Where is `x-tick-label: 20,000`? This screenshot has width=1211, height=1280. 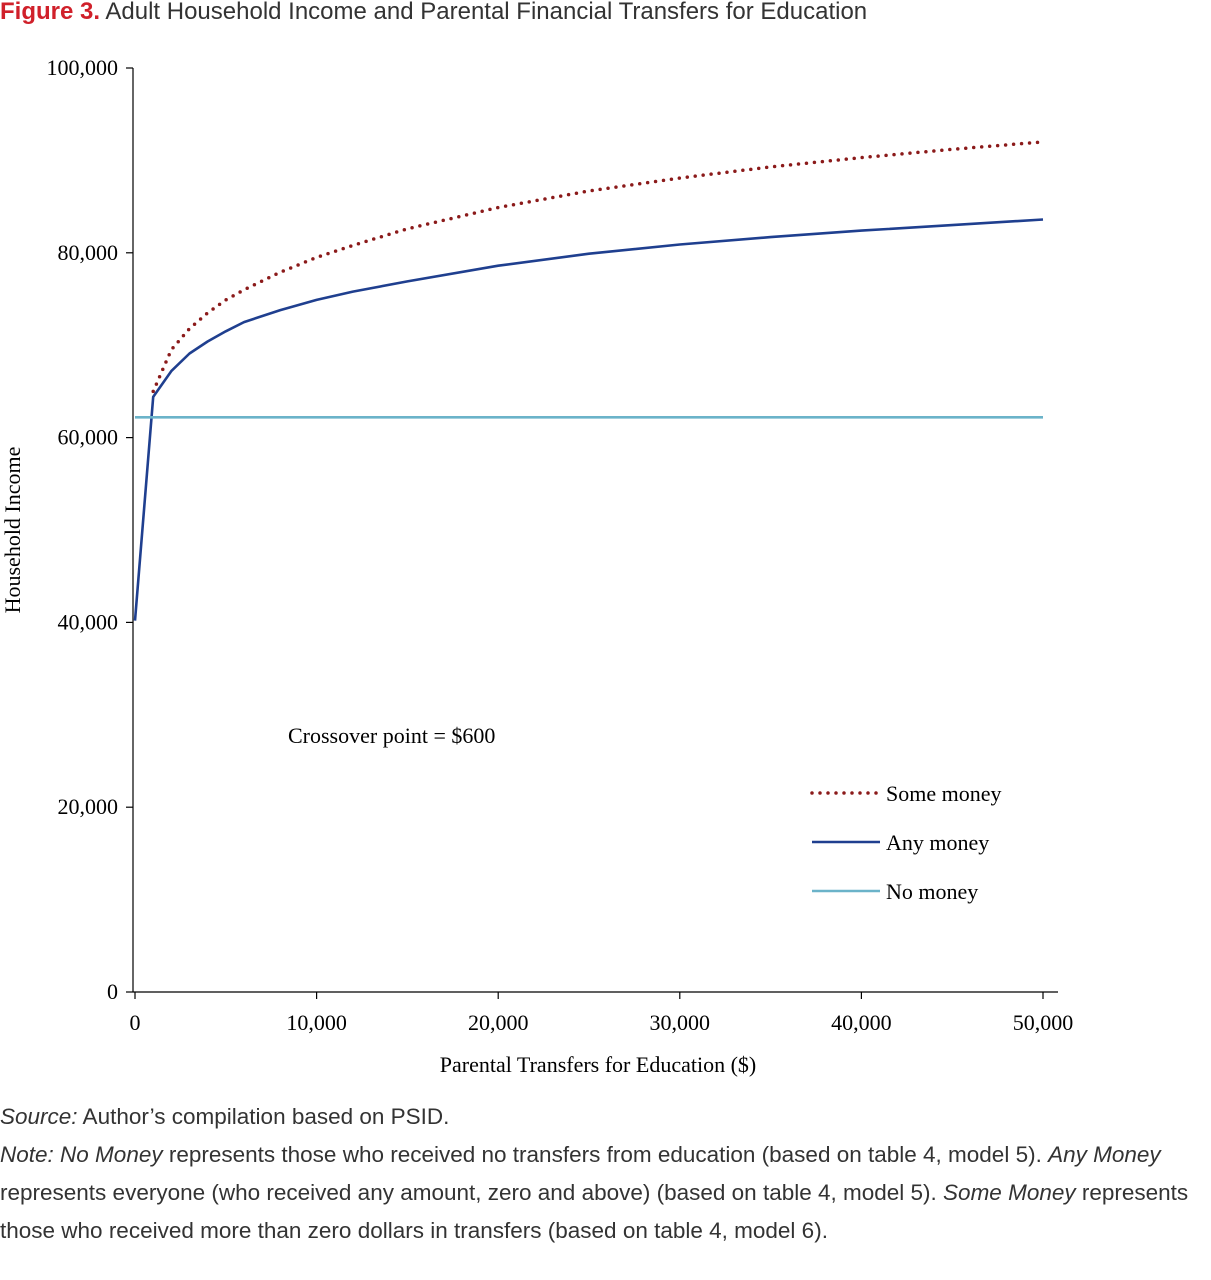 x-tick-label: 20,000 is located at coordinates (498, 1022).